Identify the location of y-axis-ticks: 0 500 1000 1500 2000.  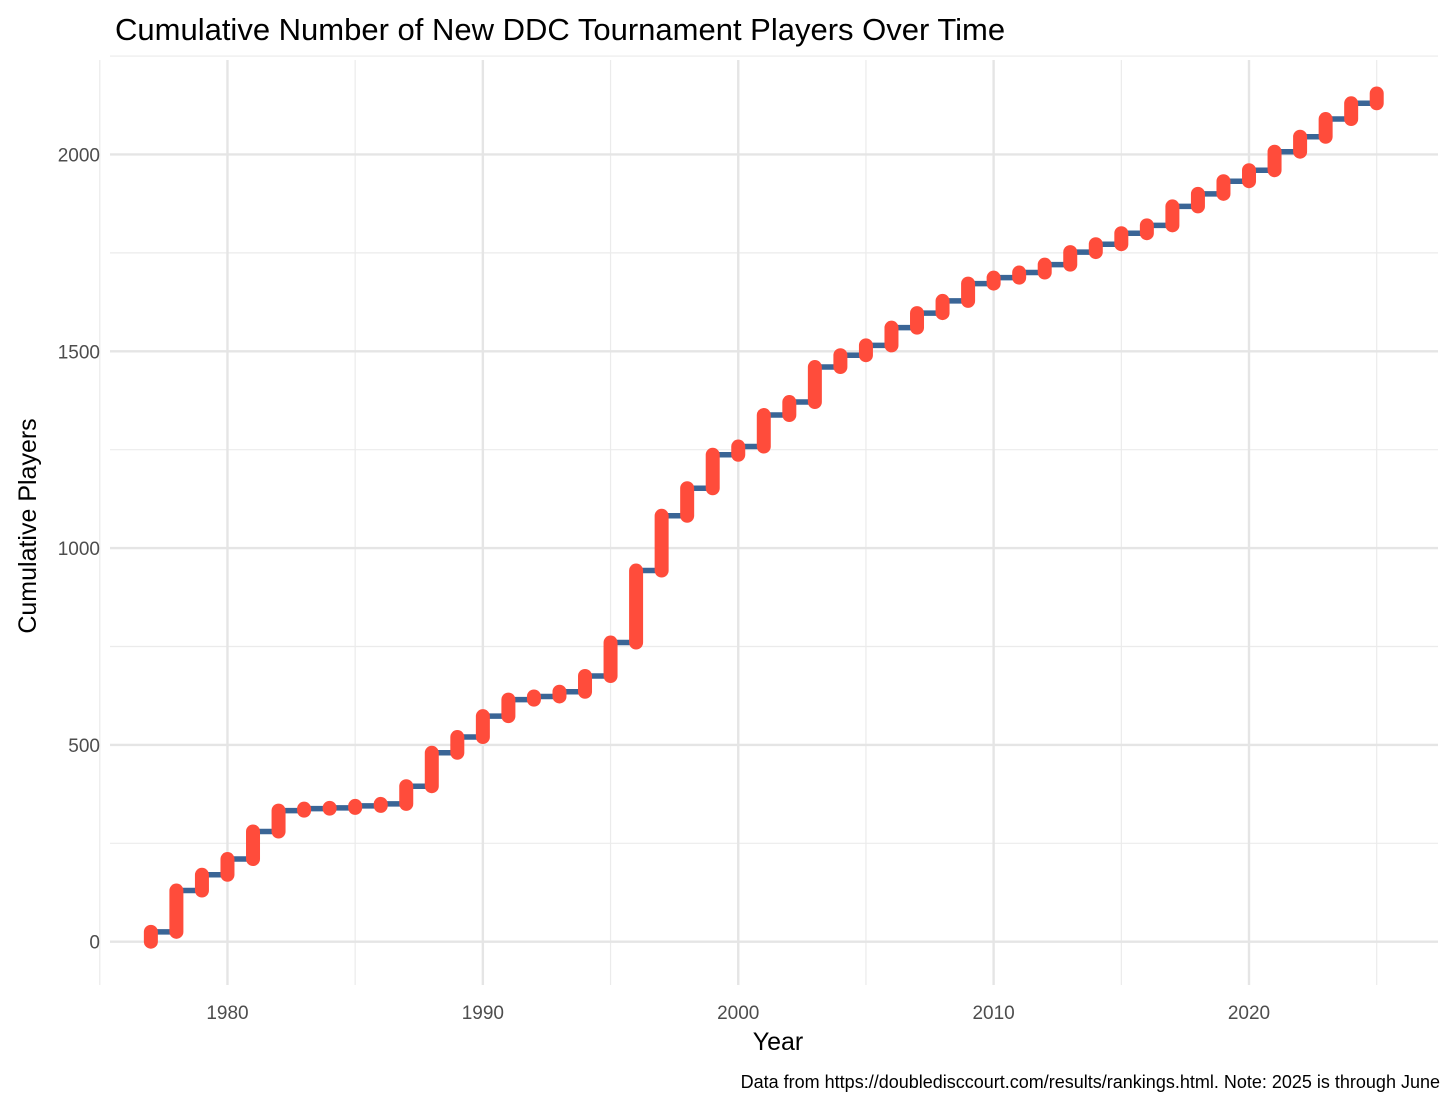
(79, 549).